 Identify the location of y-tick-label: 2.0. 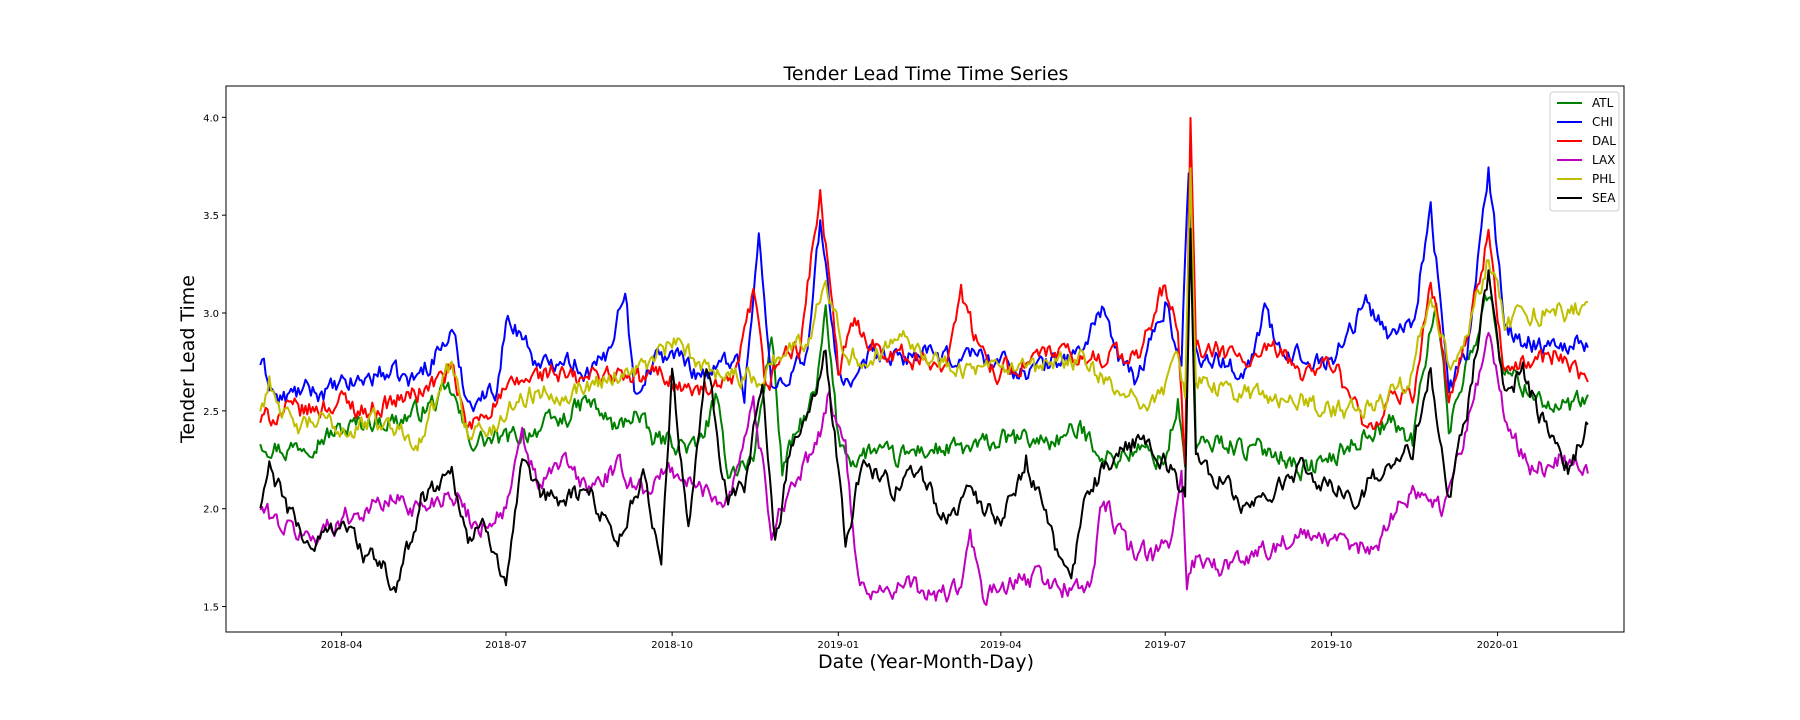
(211, 510).